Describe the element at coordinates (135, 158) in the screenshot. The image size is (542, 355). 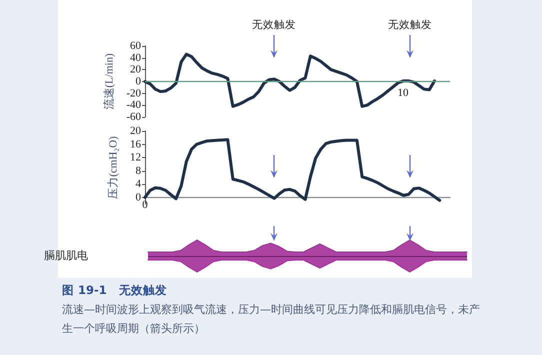
I see `y-tick-label: 12` at that location.